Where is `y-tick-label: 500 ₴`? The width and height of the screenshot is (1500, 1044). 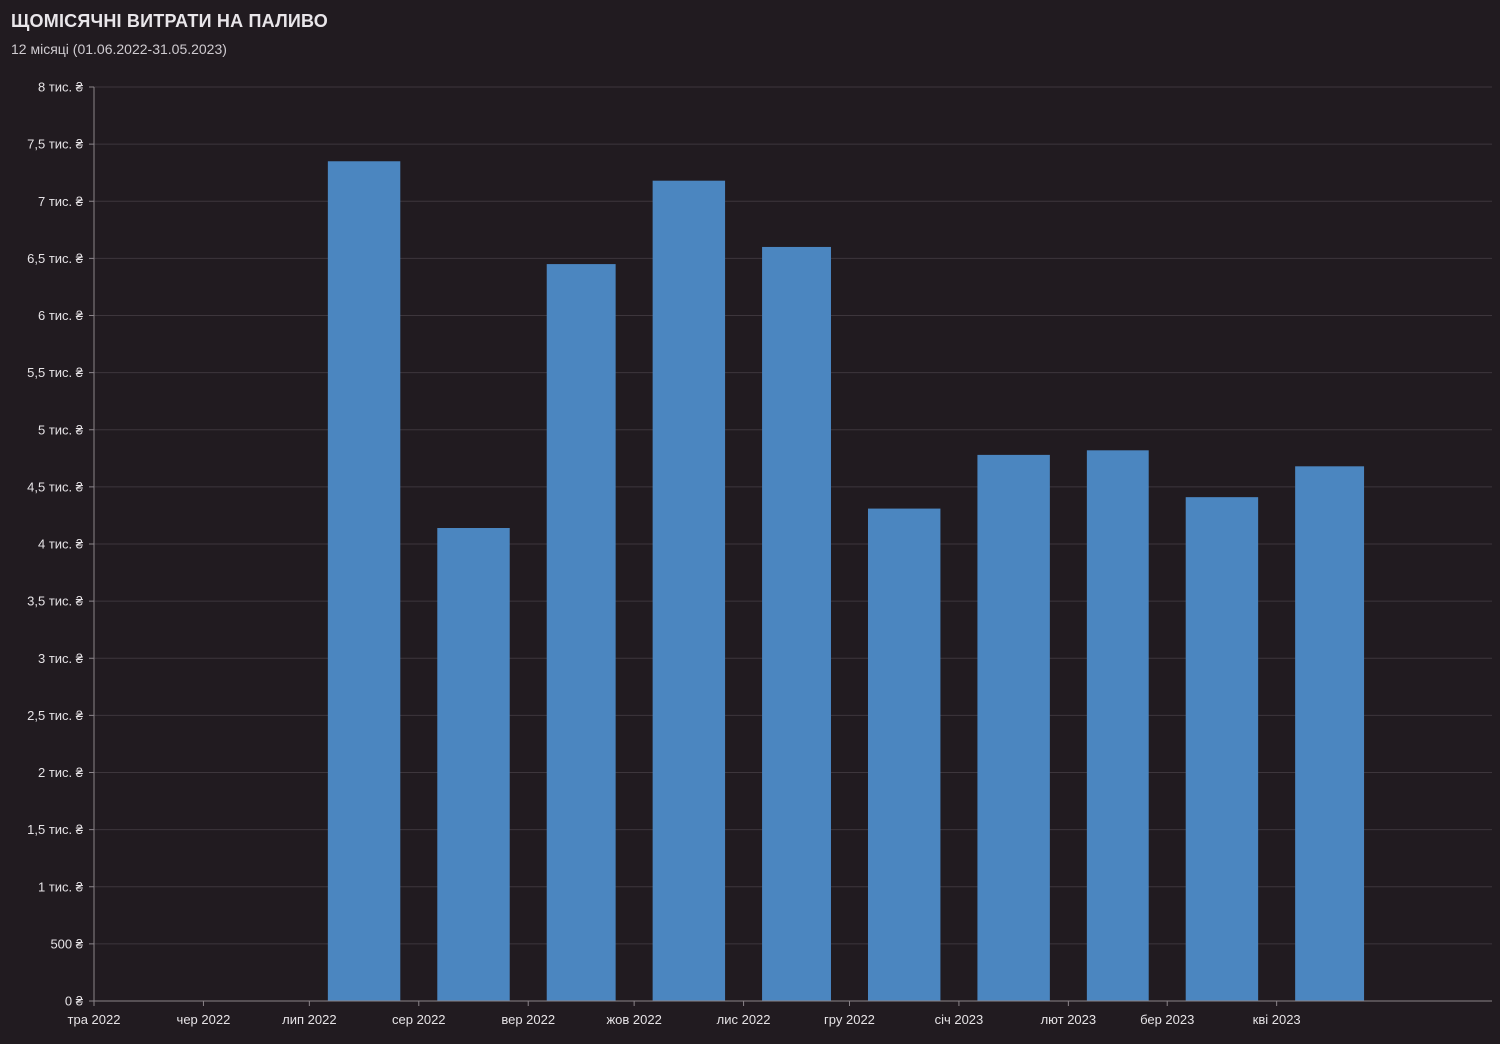
y-tick-label: 500 ₴ is located at coordinates (66, 943).